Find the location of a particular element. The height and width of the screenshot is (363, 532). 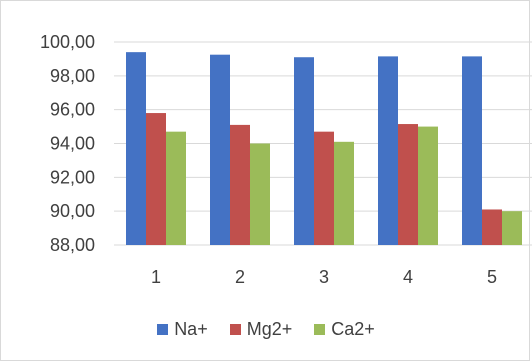

y-axis: 88,00 90,00 92,00 94,00 96,00 98,00 100,00 is located at coordinates (67, 143).